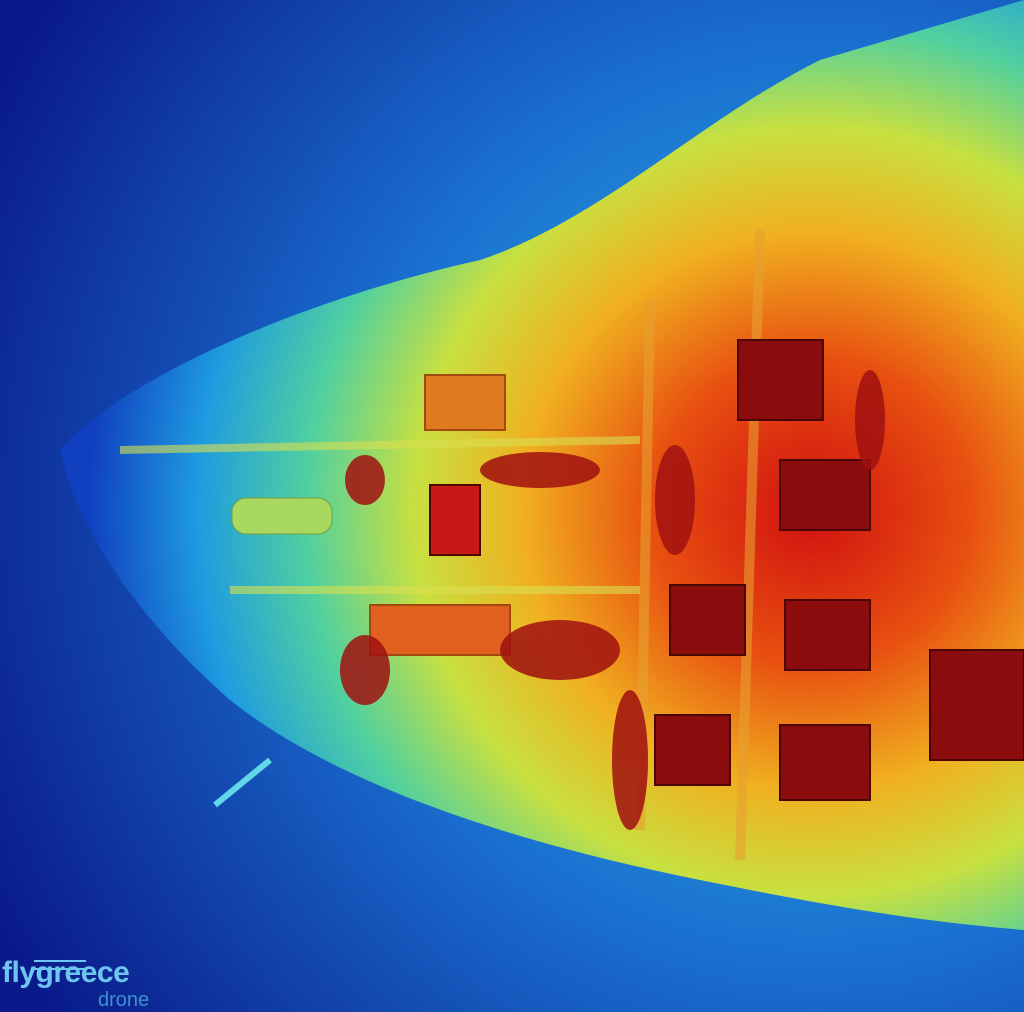 This screenshot has width=1024, height=1012. Describe the element at coordinates (60, 965) in the screenshot. I see `logo-stripes` at that location.